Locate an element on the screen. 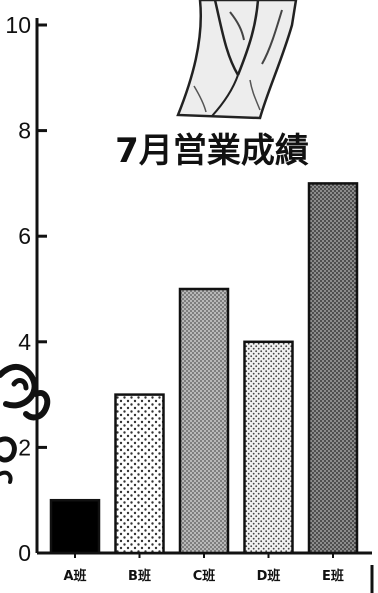 The image size is (378, 593). x-tick-label: E班 is located at coordinates (333, 576).